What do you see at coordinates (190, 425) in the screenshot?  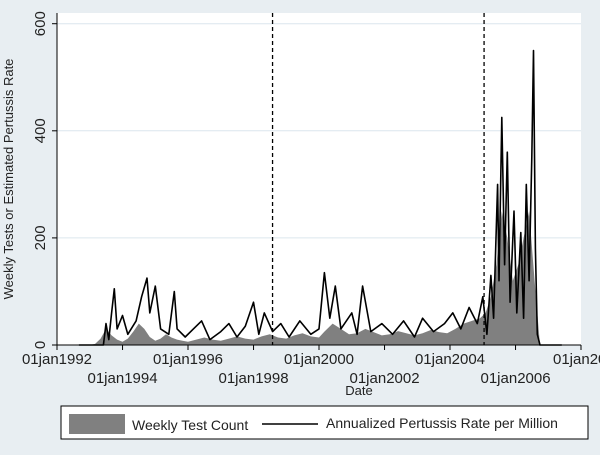 I see `legend-label-weekly-test-count: Weekly Test Count` at bounding box center [190, 425].